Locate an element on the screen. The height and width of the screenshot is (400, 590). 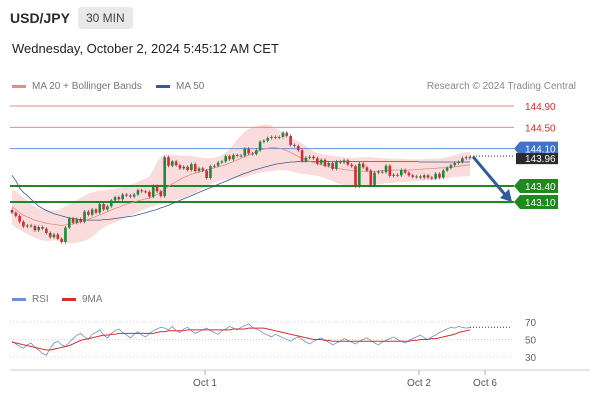
ma50-line is located at coordinates (240, 191).